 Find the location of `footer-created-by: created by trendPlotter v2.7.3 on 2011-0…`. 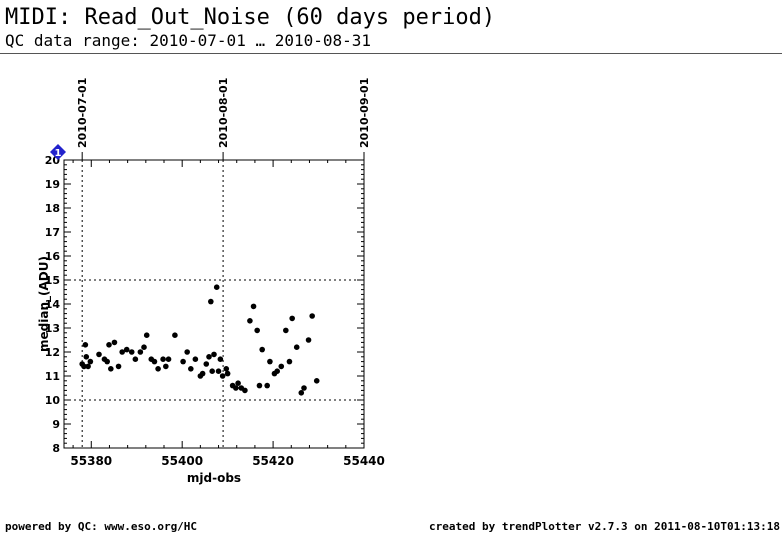

footer-created-by: created by trendPlotter v2.7.3 on 2011-0… is located at coordinates (604, 526).